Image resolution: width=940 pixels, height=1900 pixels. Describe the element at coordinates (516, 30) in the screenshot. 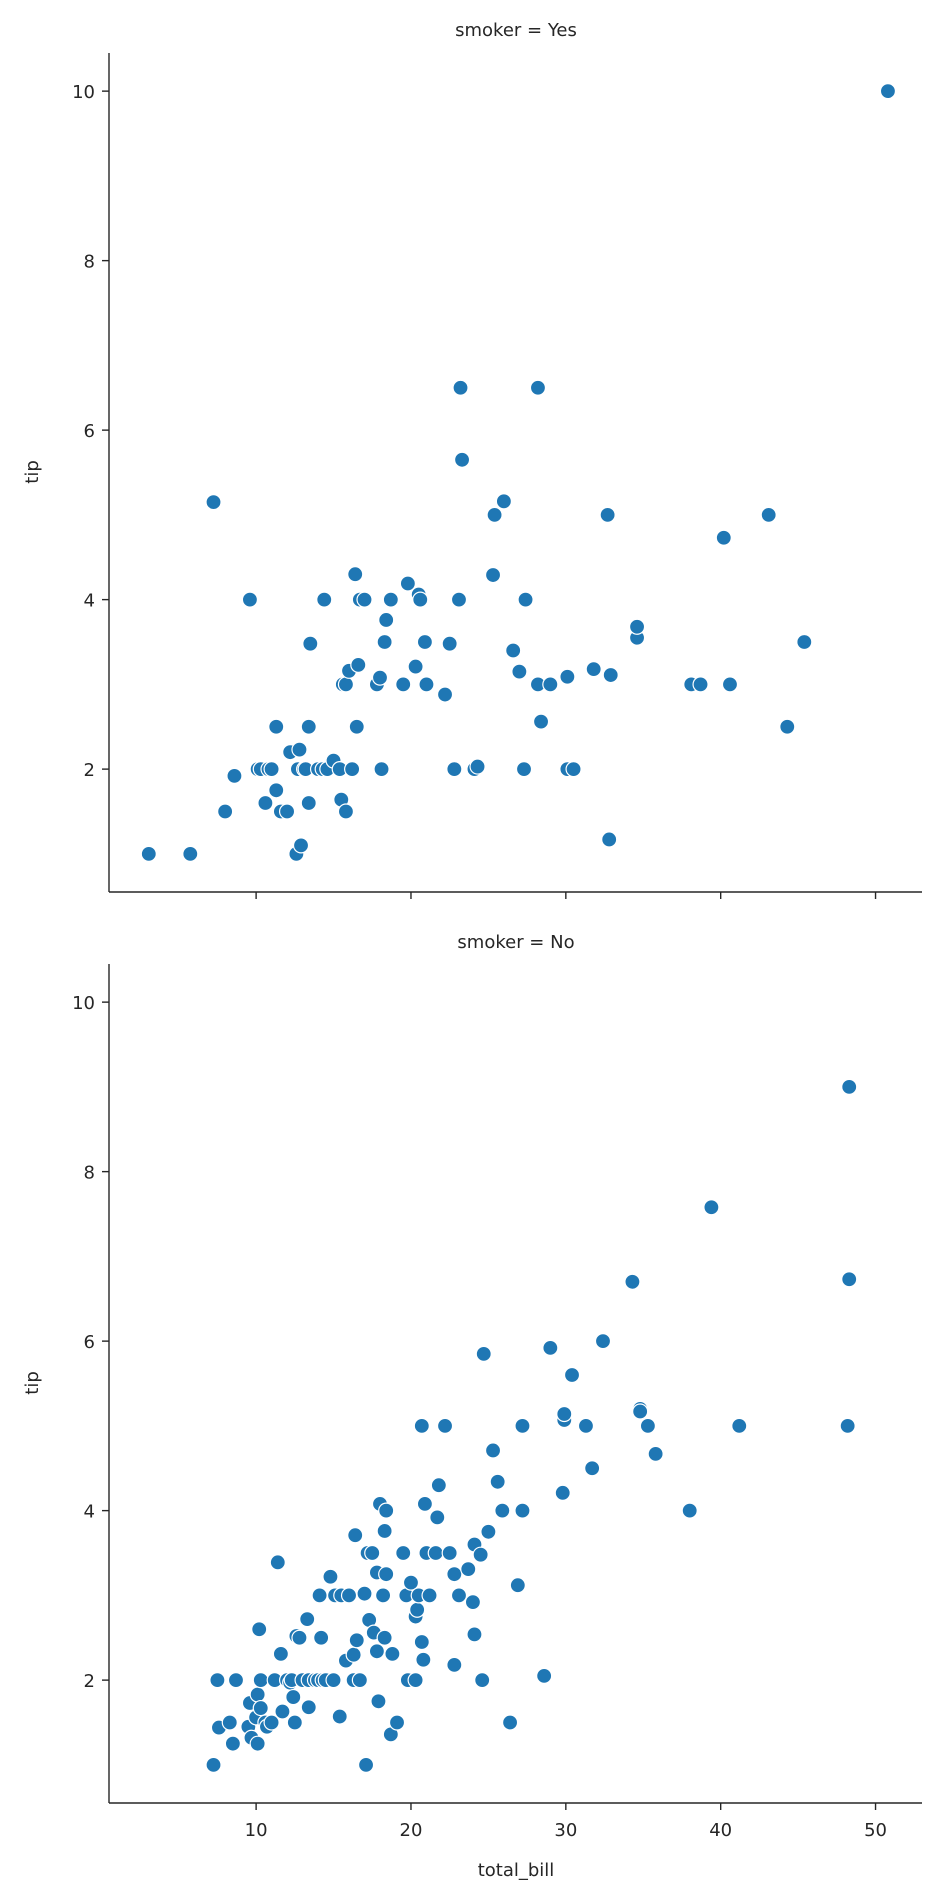

I see `facet-yes-title: smoker = Yes` at that location.